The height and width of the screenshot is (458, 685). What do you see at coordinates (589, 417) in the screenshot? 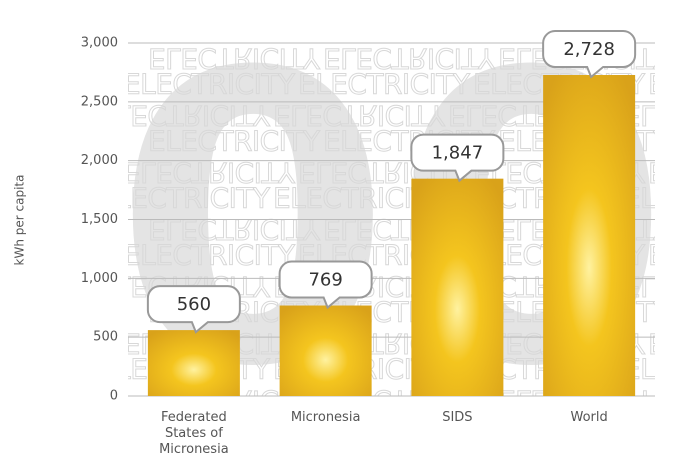
I see `x-tick-label: World` at bounding box center [589, 417].